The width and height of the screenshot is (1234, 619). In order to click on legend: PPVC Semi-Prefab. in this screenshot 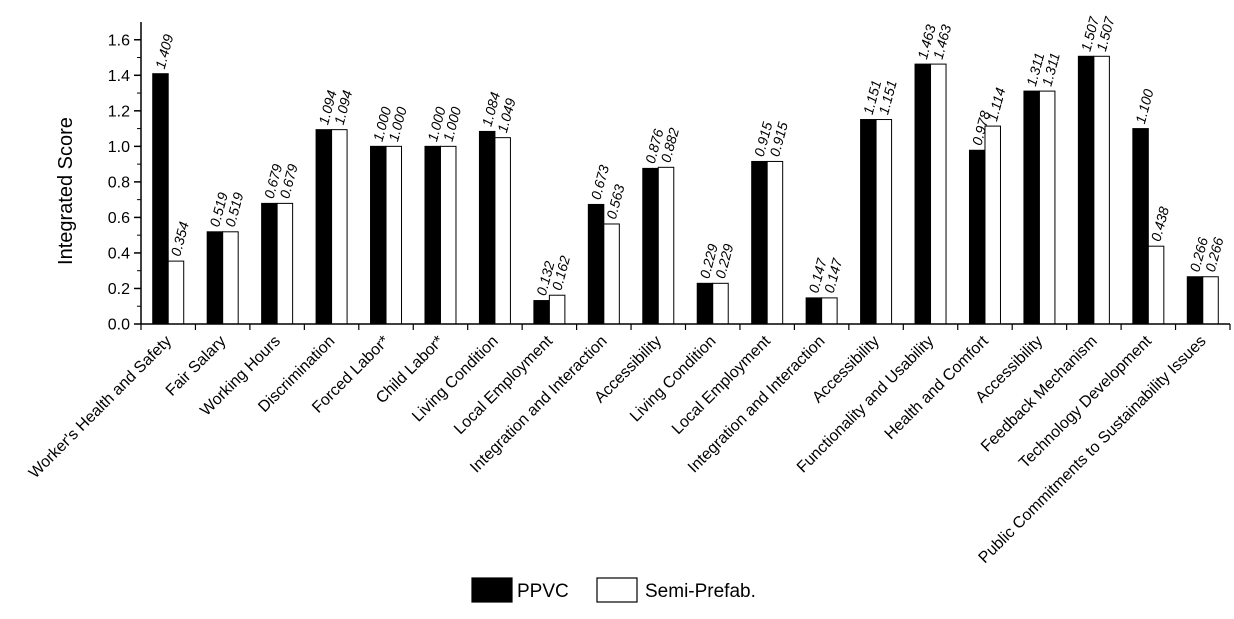, I will do `click(613, 590)`.